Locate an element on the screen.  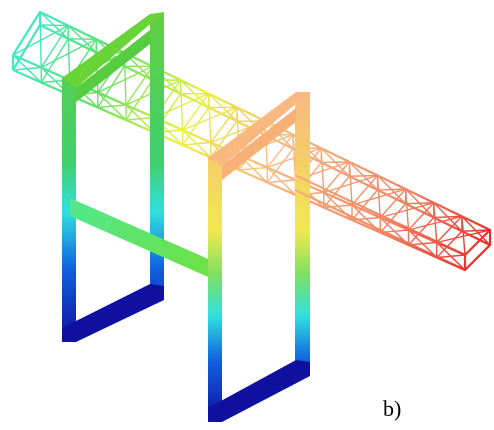
boom-front-segment is located at coordinates (380, 222).